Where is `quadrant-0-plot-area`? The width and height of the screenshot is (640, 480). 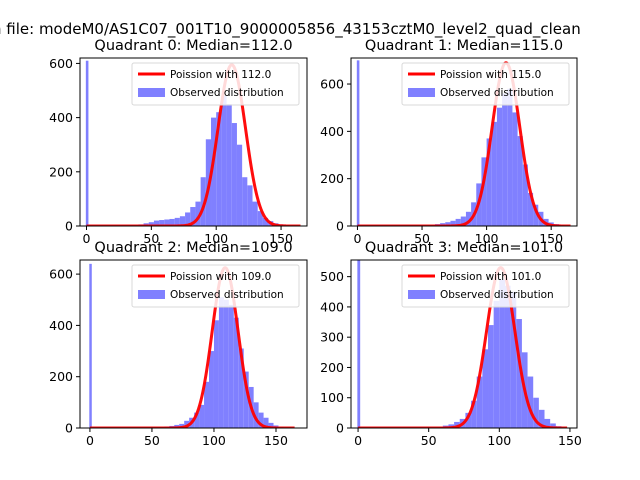 quadrant-0-plot-area is located at coordinates (193, 143).